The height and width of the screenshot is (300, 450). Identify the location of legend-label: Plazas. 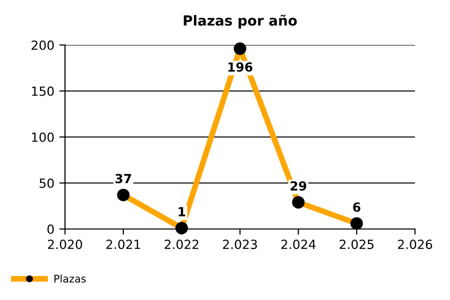
(70, 278).